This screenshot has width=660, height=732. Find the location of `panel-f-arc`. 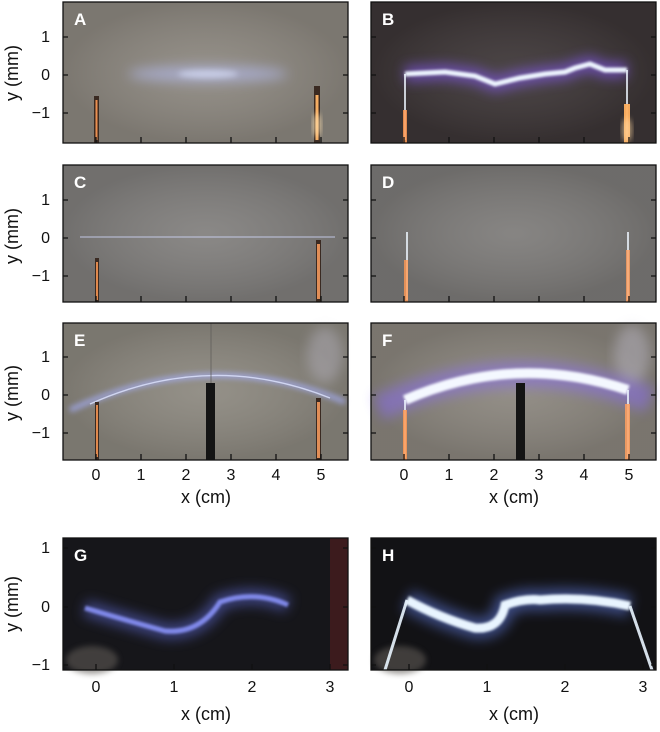

panel-f-arc is located at coordinates (516, 386).